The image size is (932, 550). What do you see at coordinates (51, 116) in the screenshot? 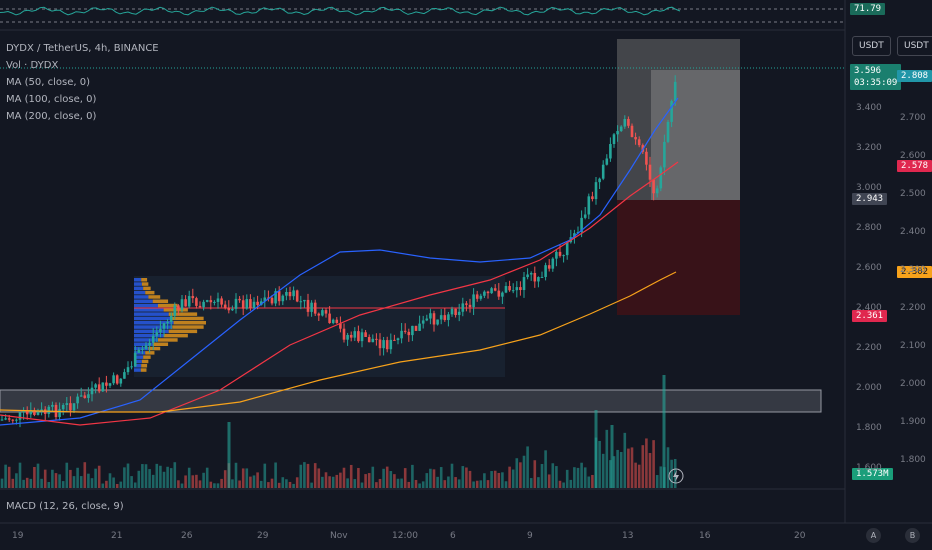
I see `indicator-ma200: MA (200, close, 0)` at bounding box center [51, 116].